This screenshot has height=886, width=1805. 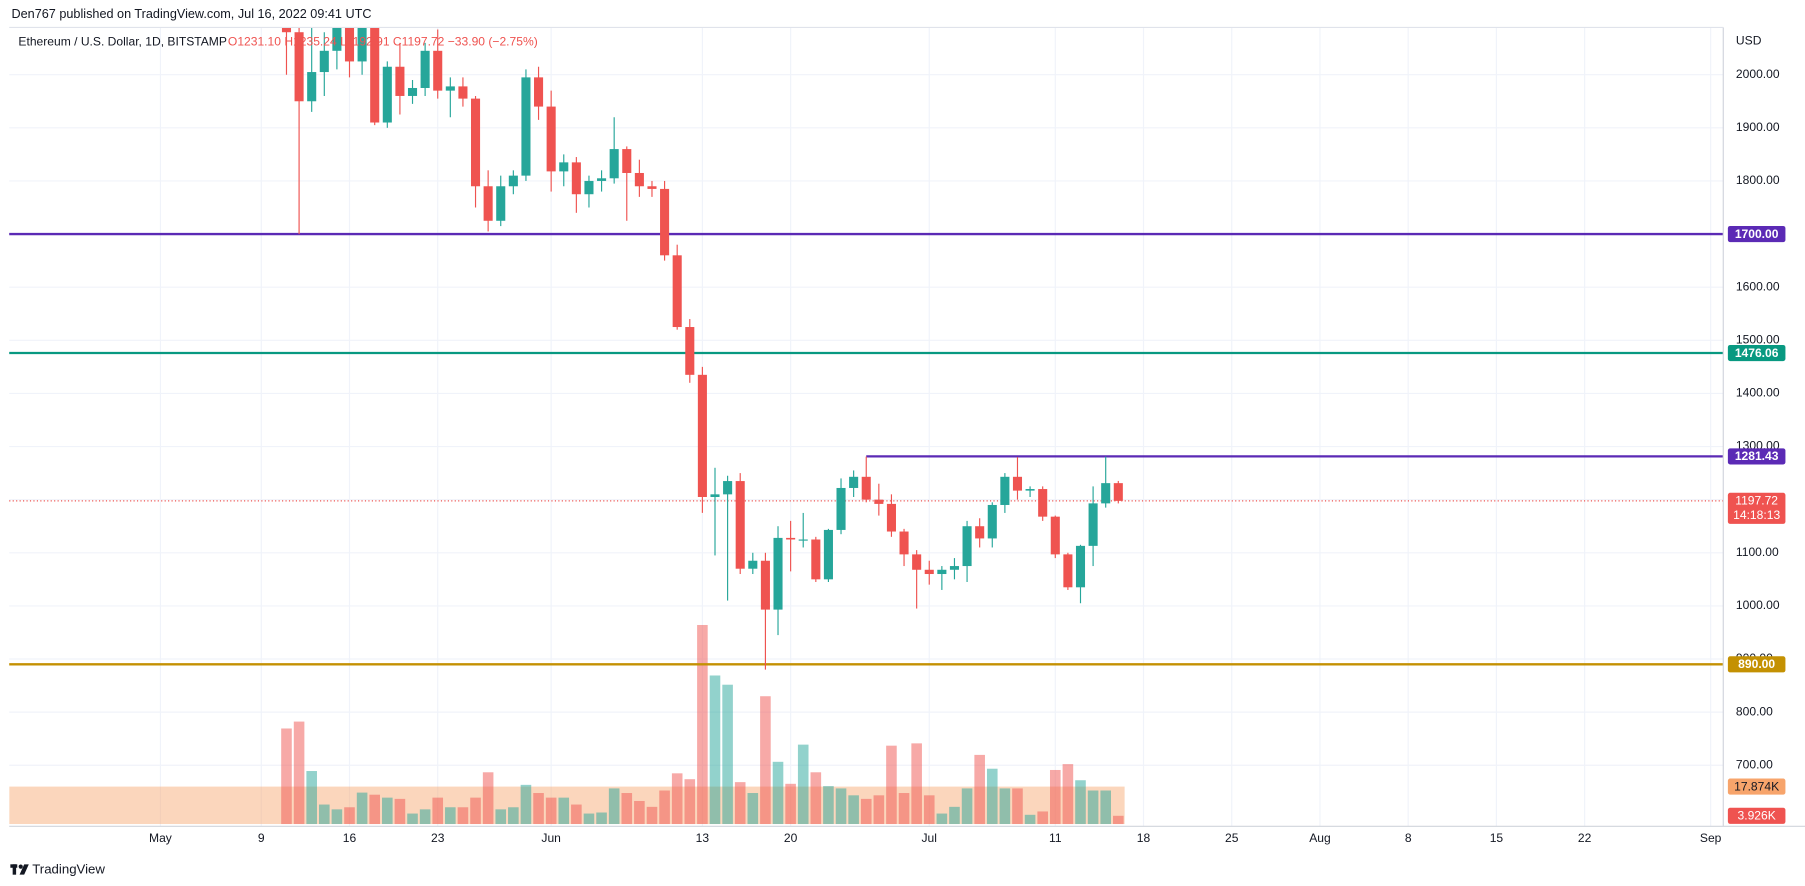 I want to click on x-tick-label: 18, so click(x=1144, y=838).